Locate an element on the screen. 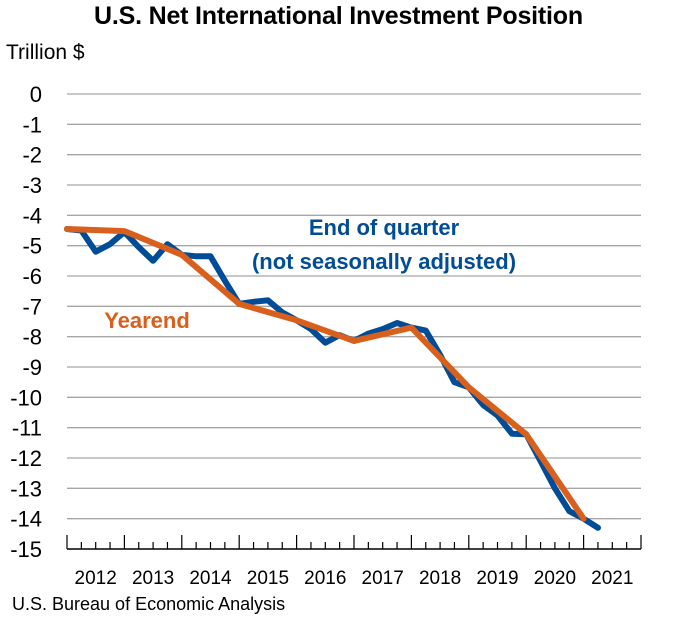 Image resolution: width=677 pixels, height=626 pixels. source-note: U.S. Bureau of Economic Analysis is located at coordinates (149, 604).